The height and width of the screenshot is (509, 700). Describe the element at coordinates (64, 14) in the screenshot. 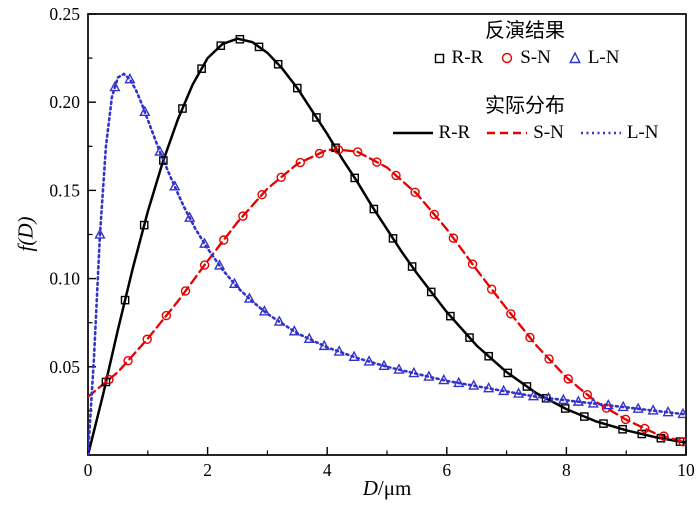

I see `y-tick-label: 0.25` at that location.